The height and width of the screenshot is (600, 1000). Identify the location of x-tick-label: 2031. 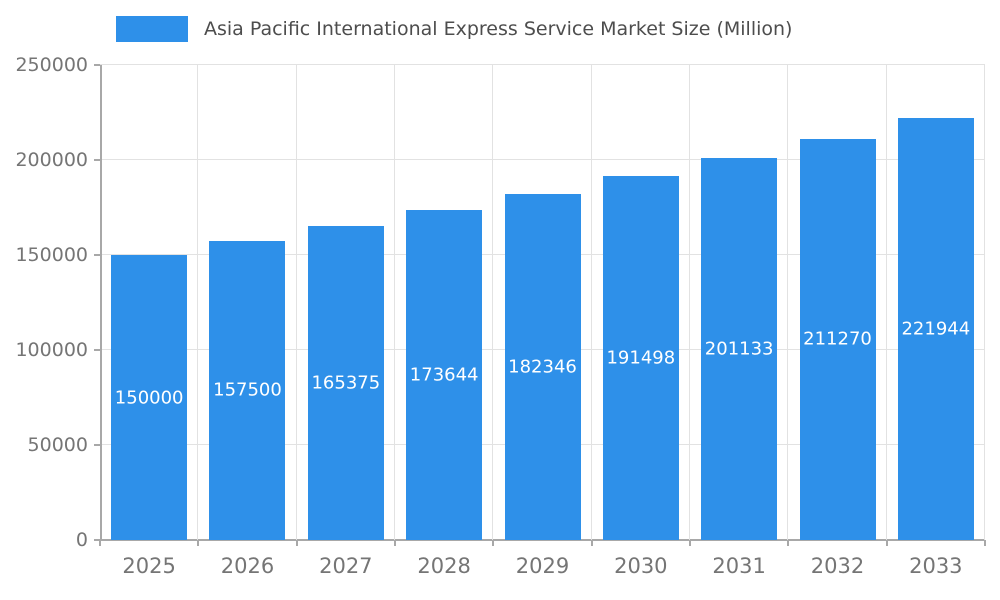
(739, 566).